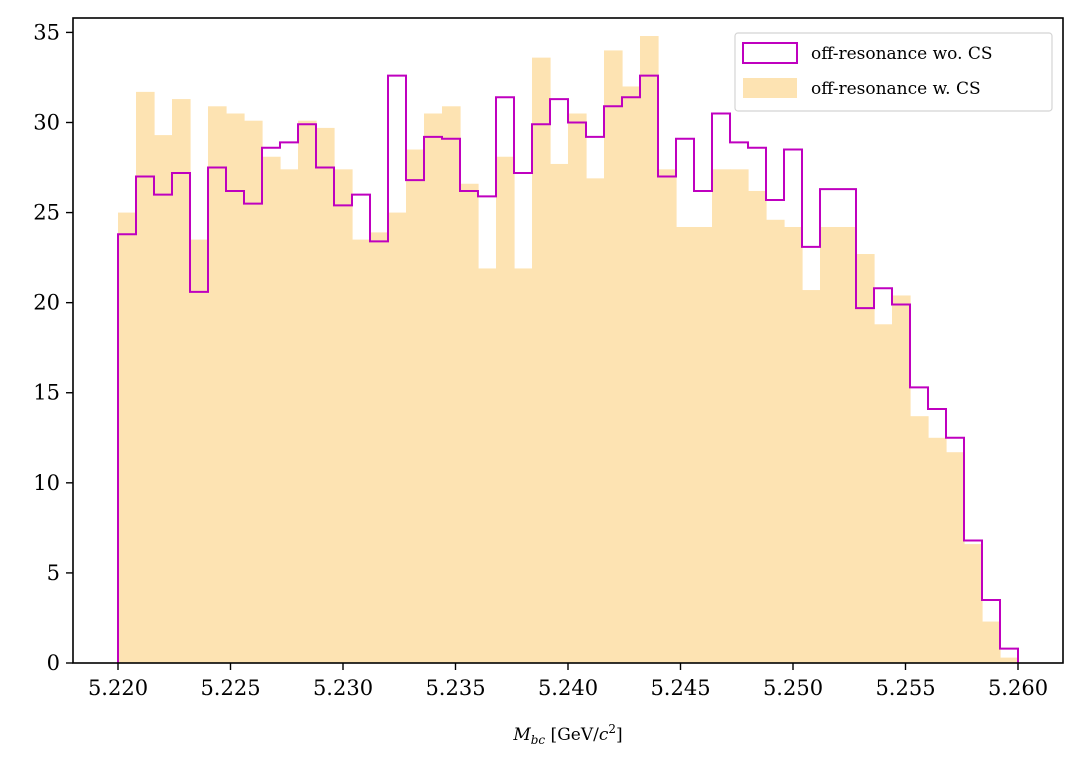 Image resolution: width=1073 pixels, height=762 pixels. Describe the element at coordinates (53, 347) in the screenshot. I see `y-axis: 0 5 10 15 20 25 30 35` at that location.